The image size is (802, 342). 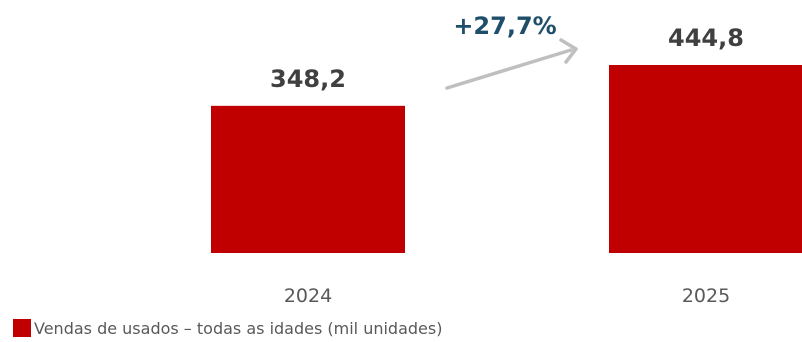 I want to click on value-label-2025: 444,8, so click(x=706, y=38).